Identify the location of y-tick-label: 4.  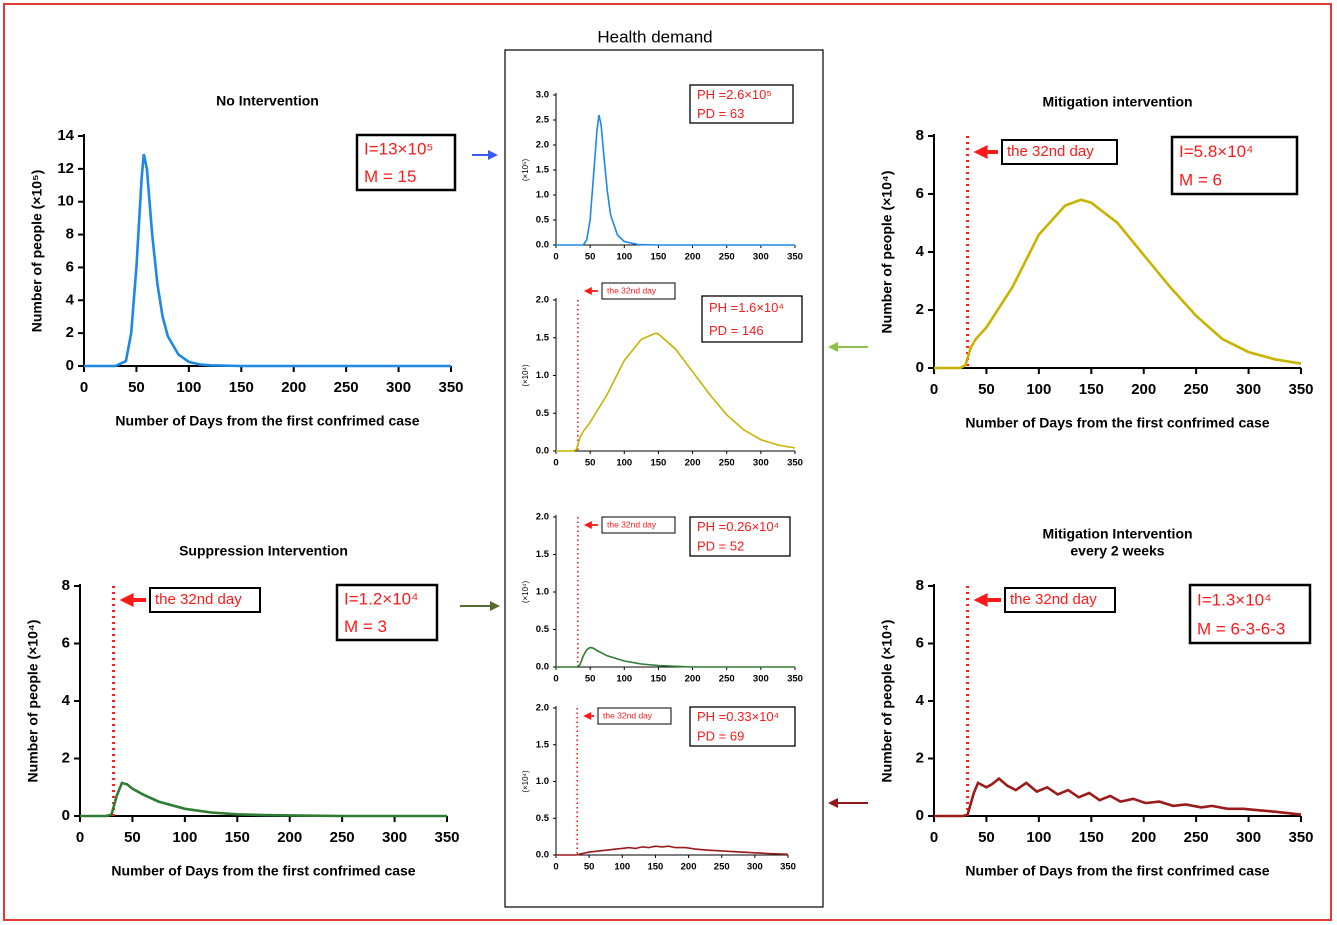
(70, 299).